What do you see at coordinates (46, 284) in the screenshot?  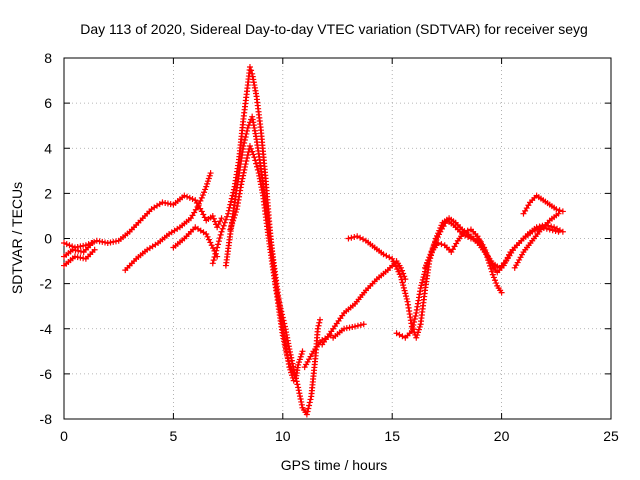 I see `y-tick-label: -2` at bounding box center [46, 284].